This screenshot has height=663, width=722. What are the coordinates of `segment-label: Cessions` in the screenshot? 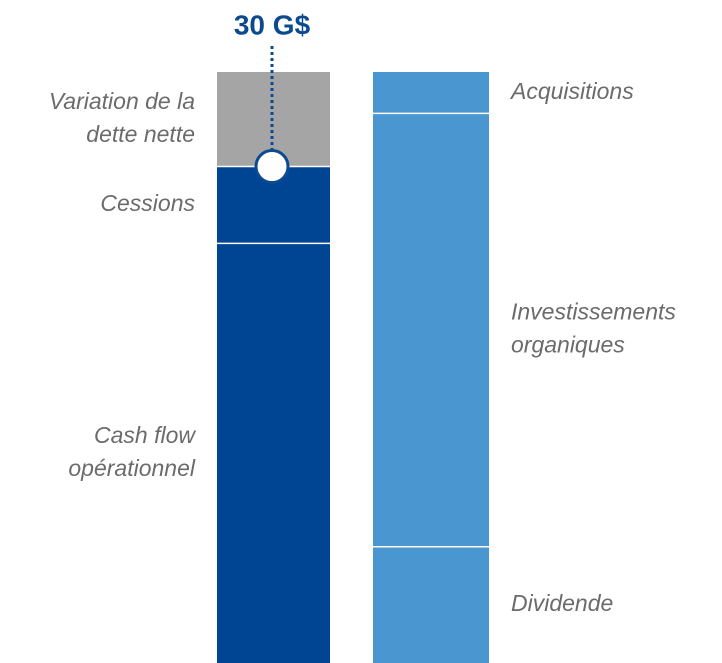 It's located at (147, 203).